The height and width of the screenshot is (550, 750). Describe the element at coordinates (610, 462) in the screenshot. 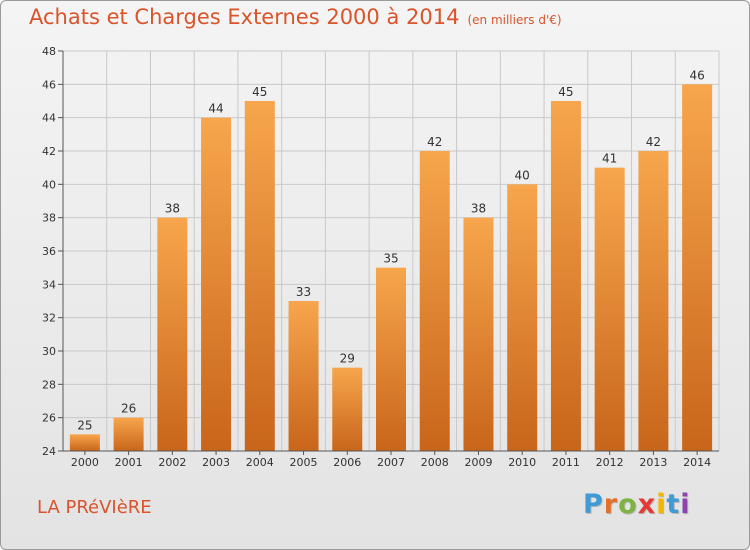

I see `x-tick-label-2012: 2012` at that location.